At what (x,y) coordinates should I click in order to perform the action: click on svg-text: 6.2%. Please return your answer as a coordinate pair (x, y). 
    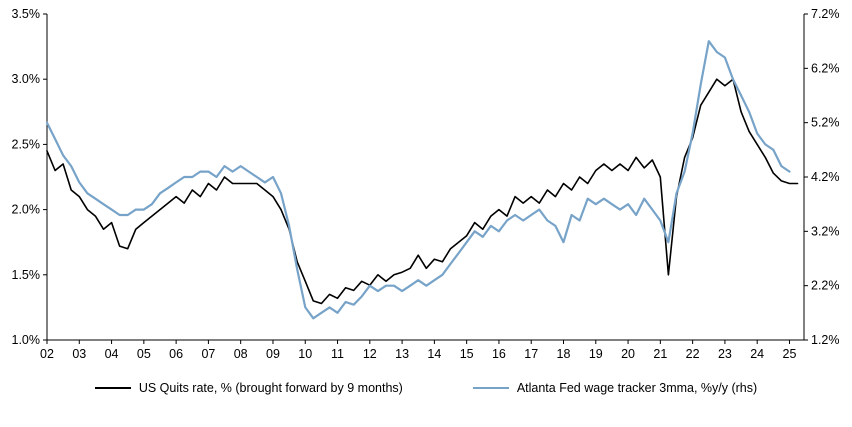
    Looking at the image, I should click on (825, 68).